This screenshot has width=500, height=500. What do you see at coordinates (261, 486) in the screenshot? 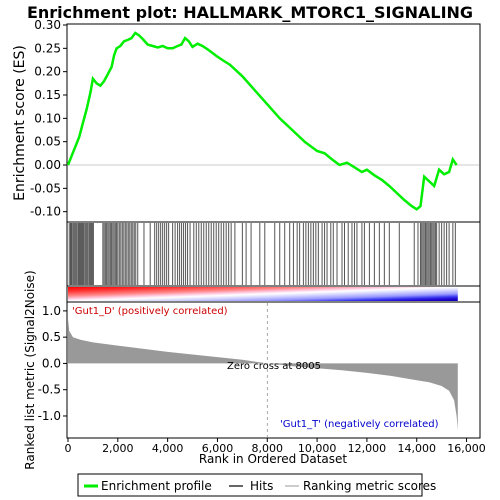
I see `legend-label-hits: Hits` at bounding box center [261, 486].